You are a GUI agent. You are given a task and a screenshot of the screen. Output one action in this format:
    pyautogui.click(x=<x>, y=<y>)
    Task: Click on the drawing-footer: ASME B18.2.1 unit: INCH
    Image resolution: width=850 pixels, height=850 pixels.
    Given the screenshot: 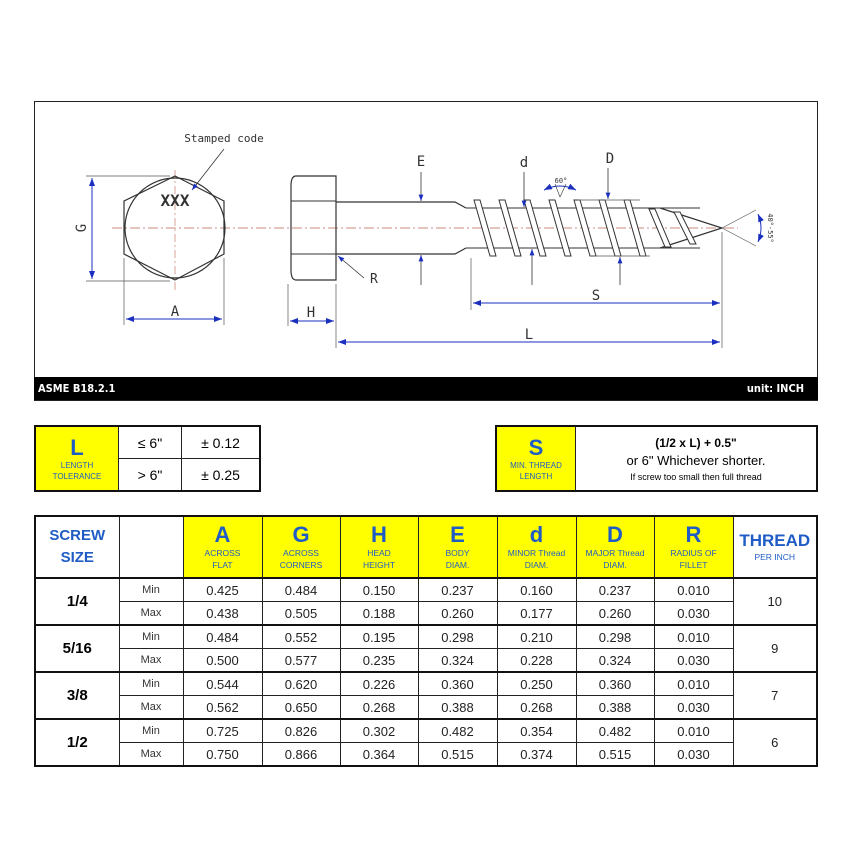 What is the action you would take?
    pyautogui.click(x=426, y=388)
    